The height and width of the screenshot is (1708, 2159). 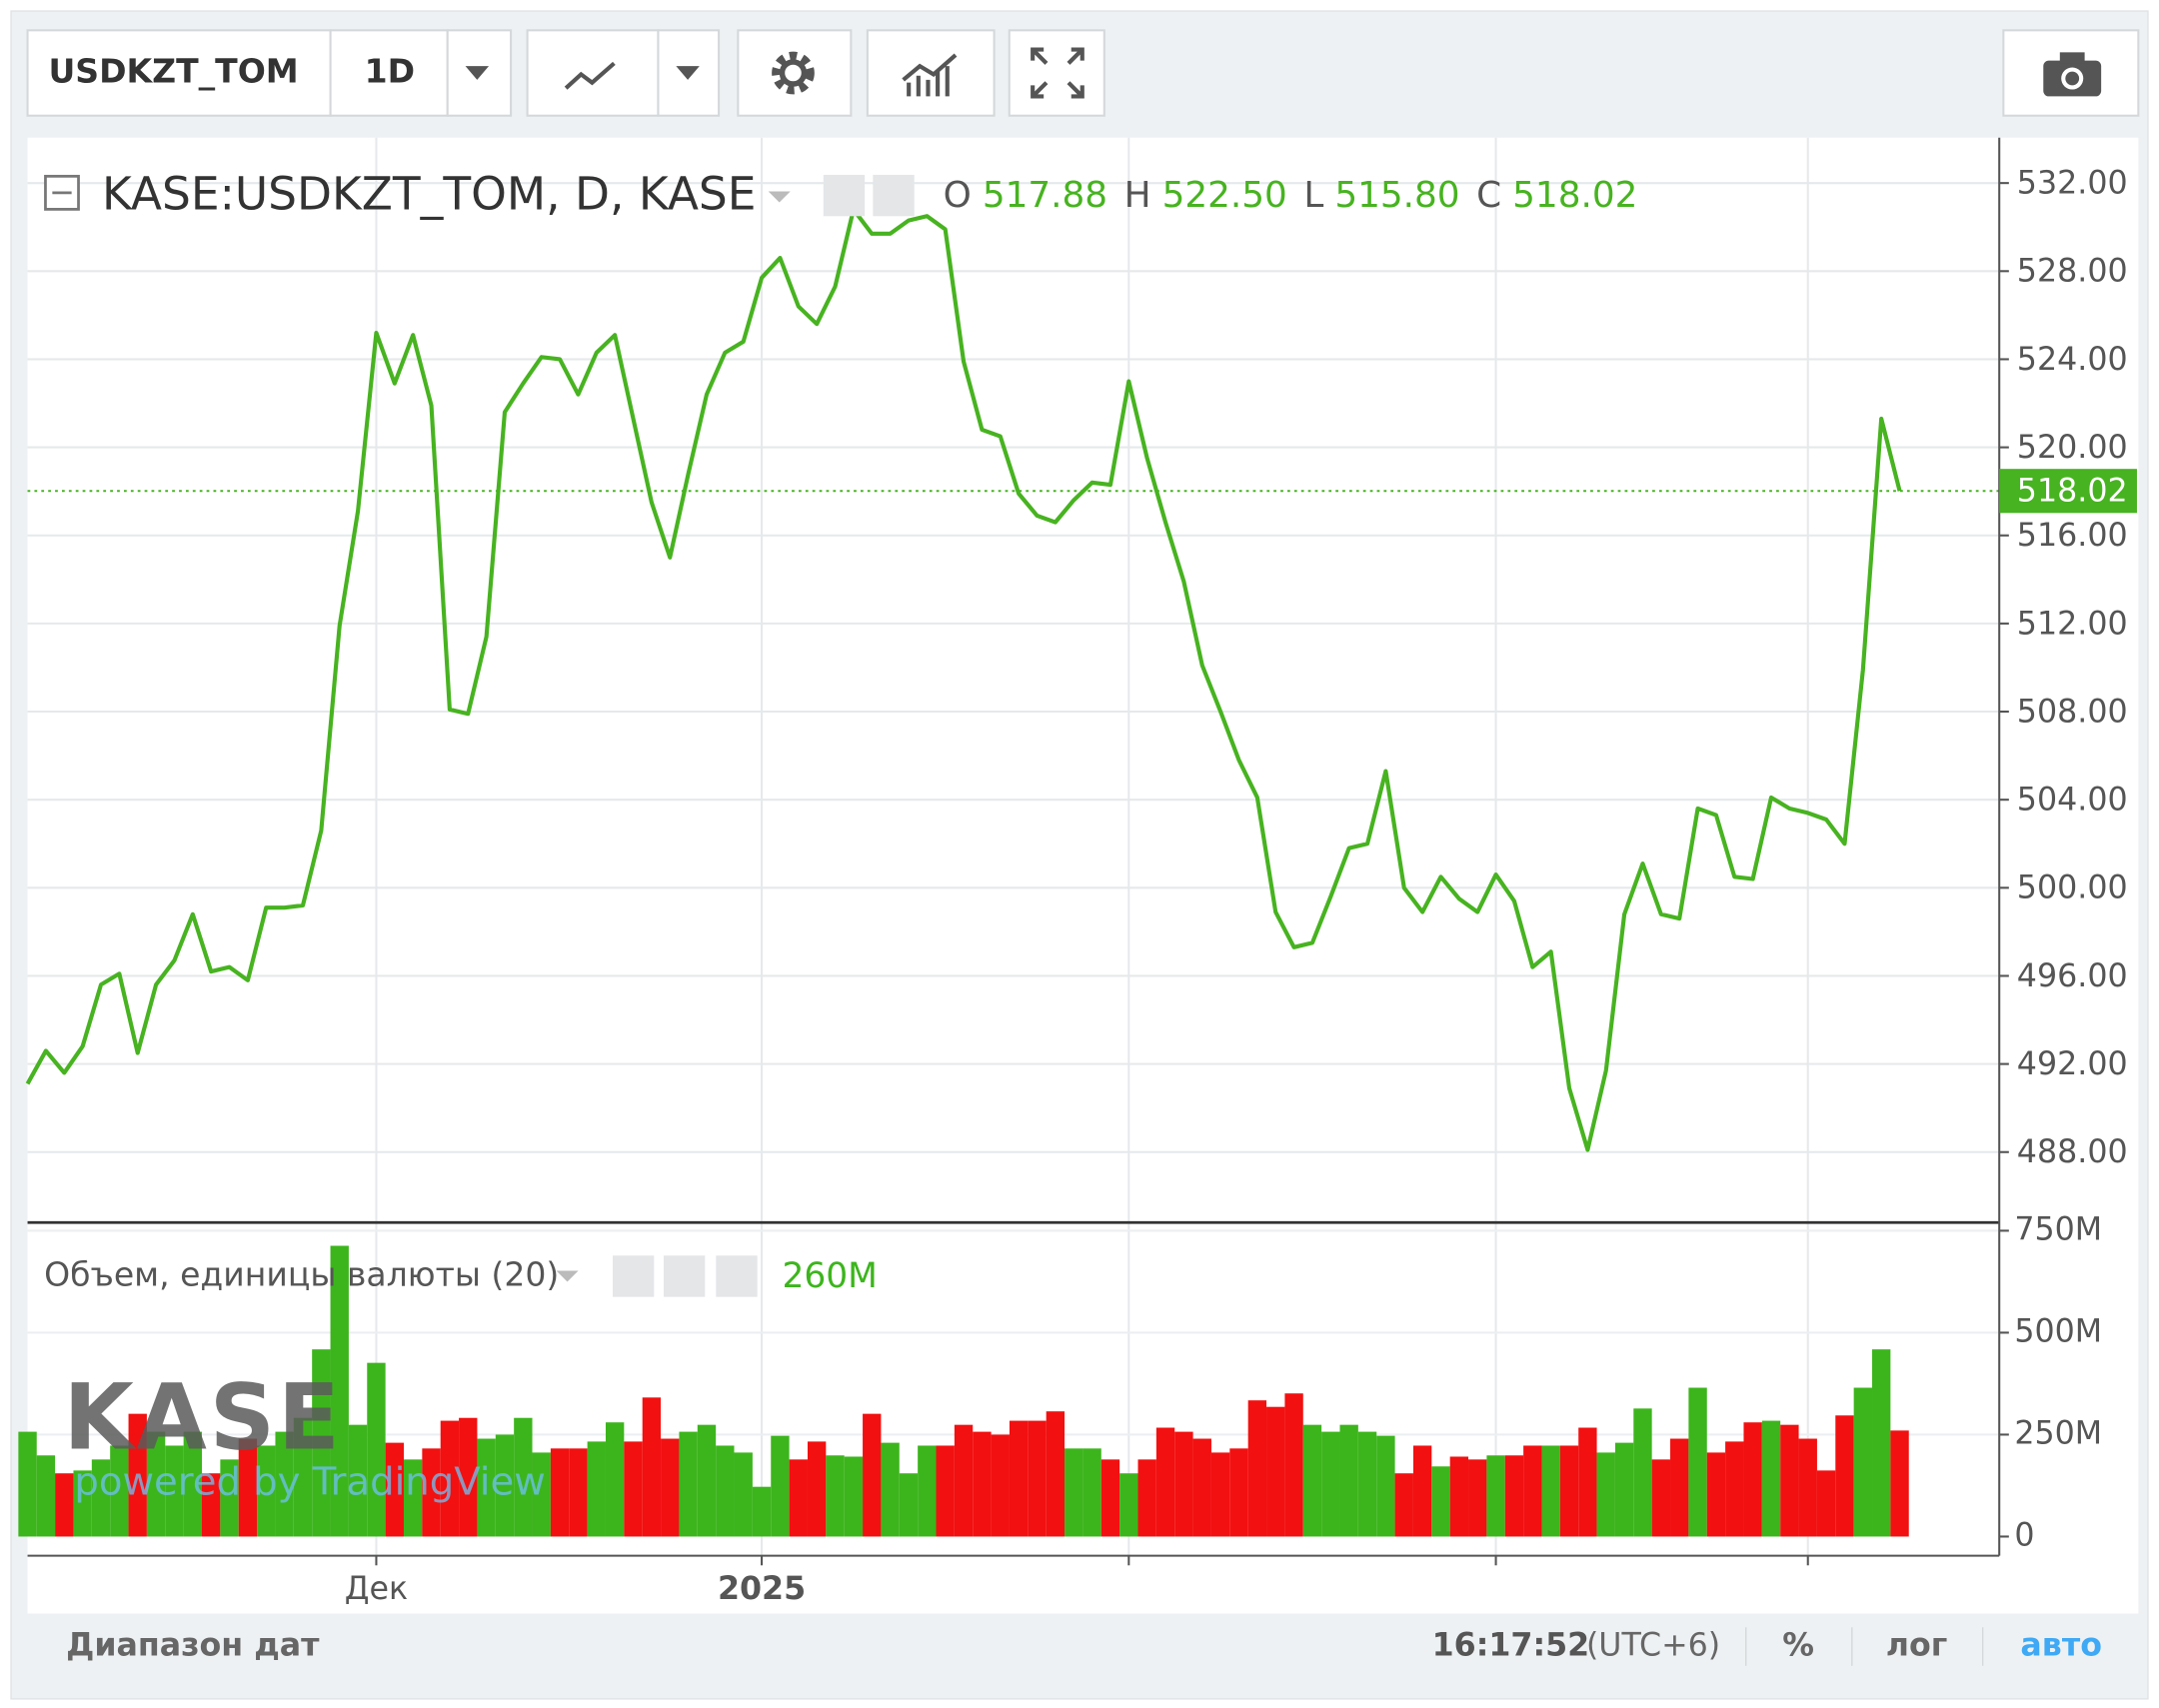 I want to click on indicators-icon, so click(x=930, y=75).